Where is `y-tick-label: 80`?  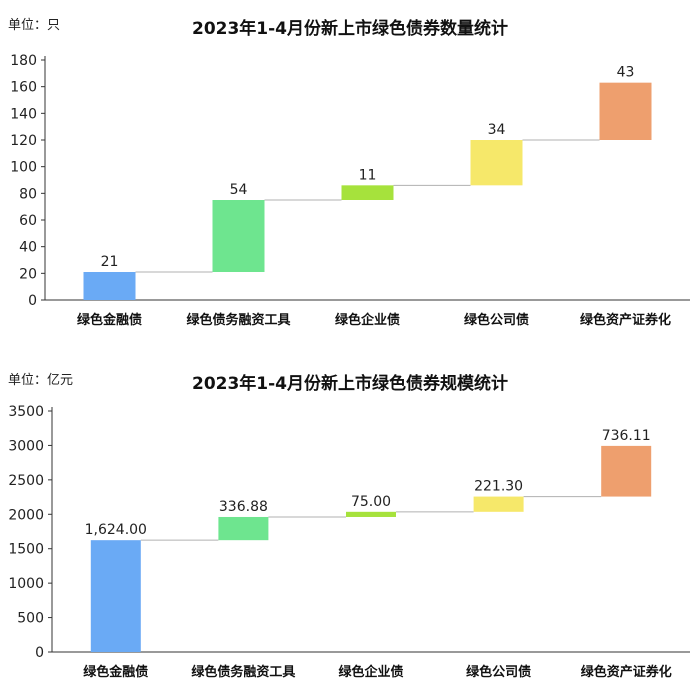 y-tick-label: 80 is located at coordinates (28, 194).